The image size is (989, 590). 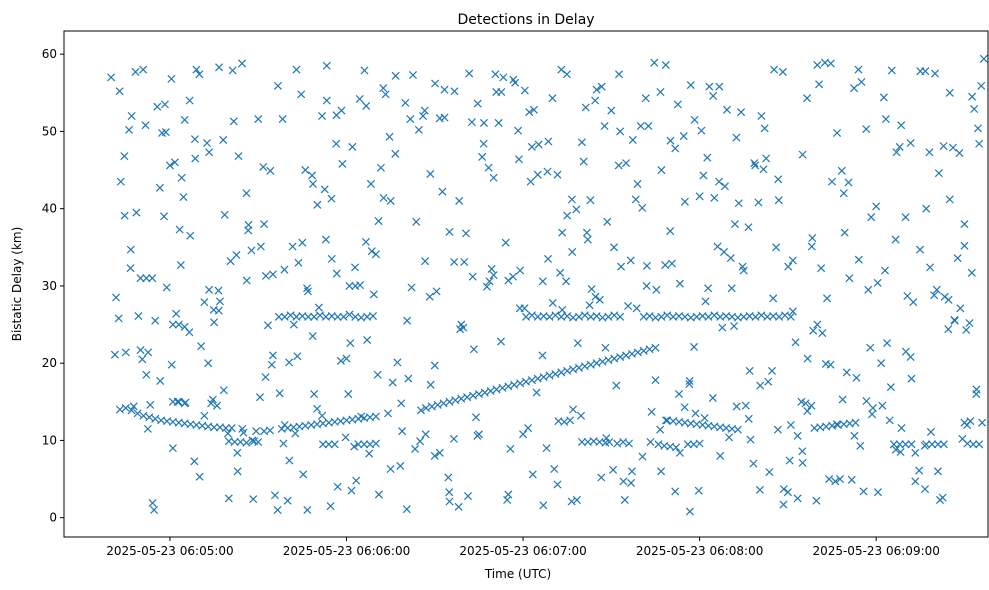 I want to click on y-tick-label: 60, so click(x=49, y=54).